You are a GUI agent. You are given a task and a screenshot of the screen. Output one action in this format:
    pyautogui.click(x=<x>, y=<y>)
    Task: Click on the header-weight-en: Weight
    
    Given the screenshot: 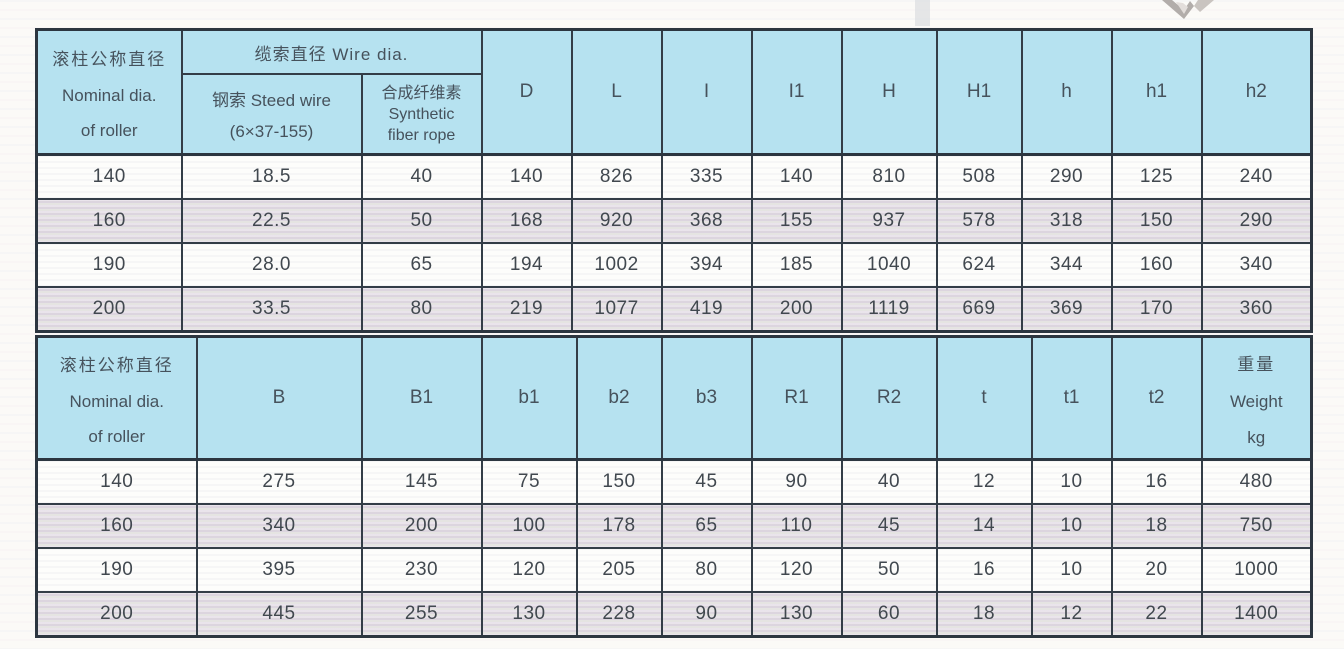 What is the action you would take?
    pyautogui.click(x=1256, y=401)
    